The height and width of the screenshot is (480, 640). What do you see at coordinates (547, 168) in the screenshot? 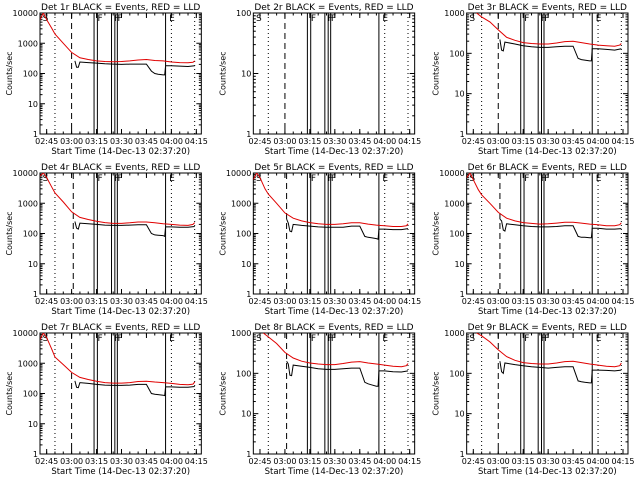
I see `panel-title: Det 6r BLACK = Events, RED = LLD` at bounding box center [547, 168].